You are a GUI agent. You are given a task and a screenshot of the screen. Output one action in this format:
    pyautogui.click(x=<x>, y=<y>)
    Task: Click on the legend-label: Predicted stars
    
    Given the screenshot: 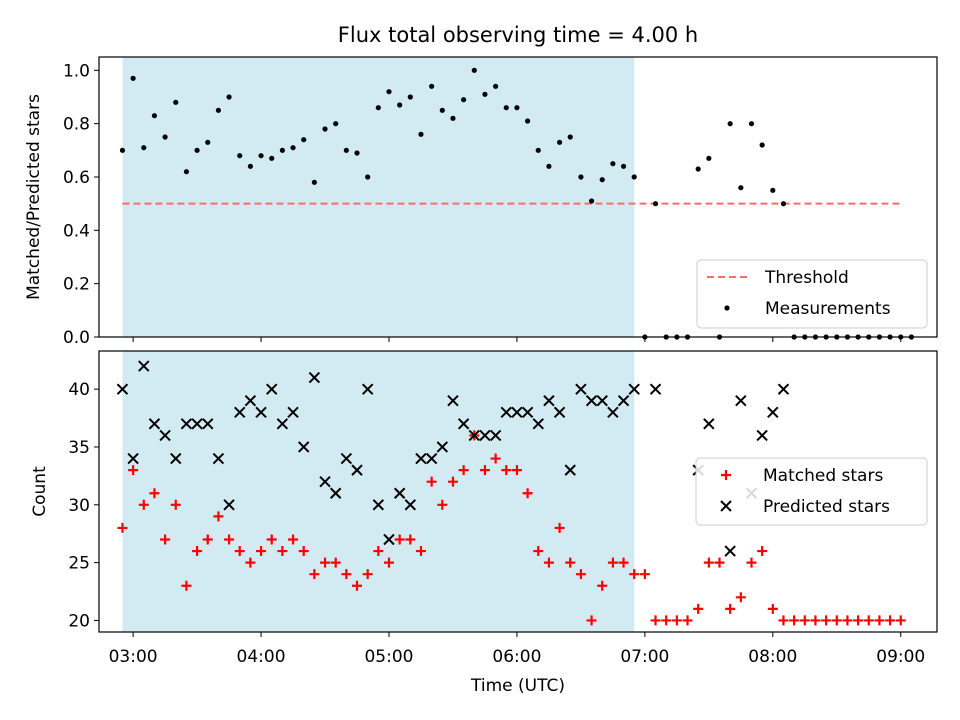 What is the action you would take?
    pyautogui.click(x=826, y=507)
    